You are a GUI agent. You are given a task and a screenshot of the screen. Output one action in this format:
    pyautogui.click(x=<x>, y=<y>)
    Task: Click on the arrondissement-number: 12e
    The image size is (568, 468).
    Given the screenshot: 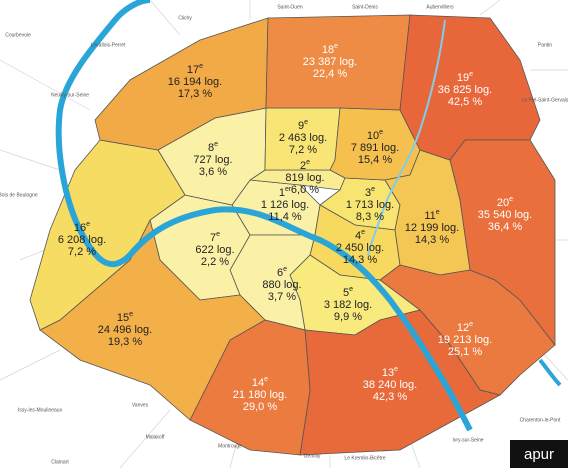 What is the action you would take?
    pyautogui.click(x=465, y=327)
    